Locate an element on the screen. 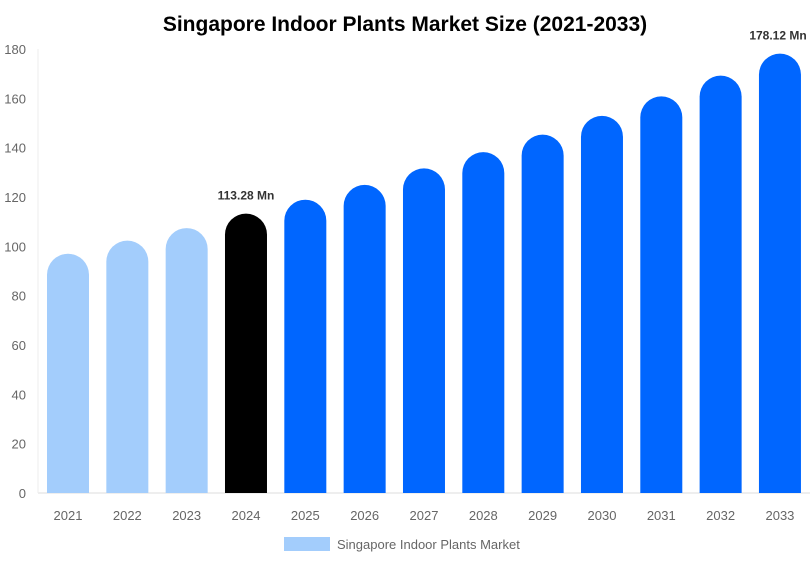  y-tick-label: 0 is located at coordinates (22, 493).